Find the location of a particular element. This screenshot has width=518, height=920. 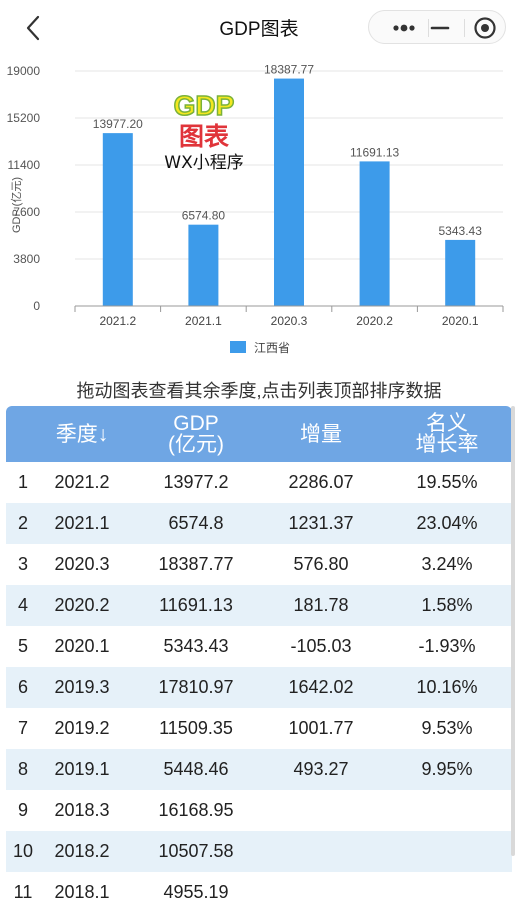

table-row: 1 2021.2 13977.2 2286.07 19.55% is located at coordinates (259, 482).